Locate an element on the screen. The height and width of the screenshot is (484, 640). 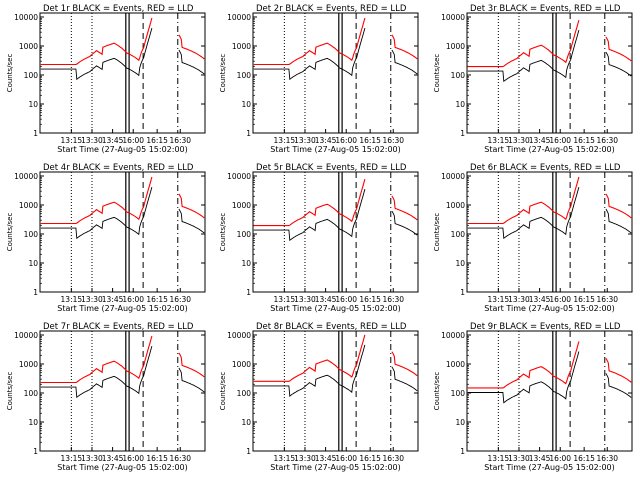
panel-title: Det 5r BLACK = Events, RED = LLD is located at coordinates (331, 168).